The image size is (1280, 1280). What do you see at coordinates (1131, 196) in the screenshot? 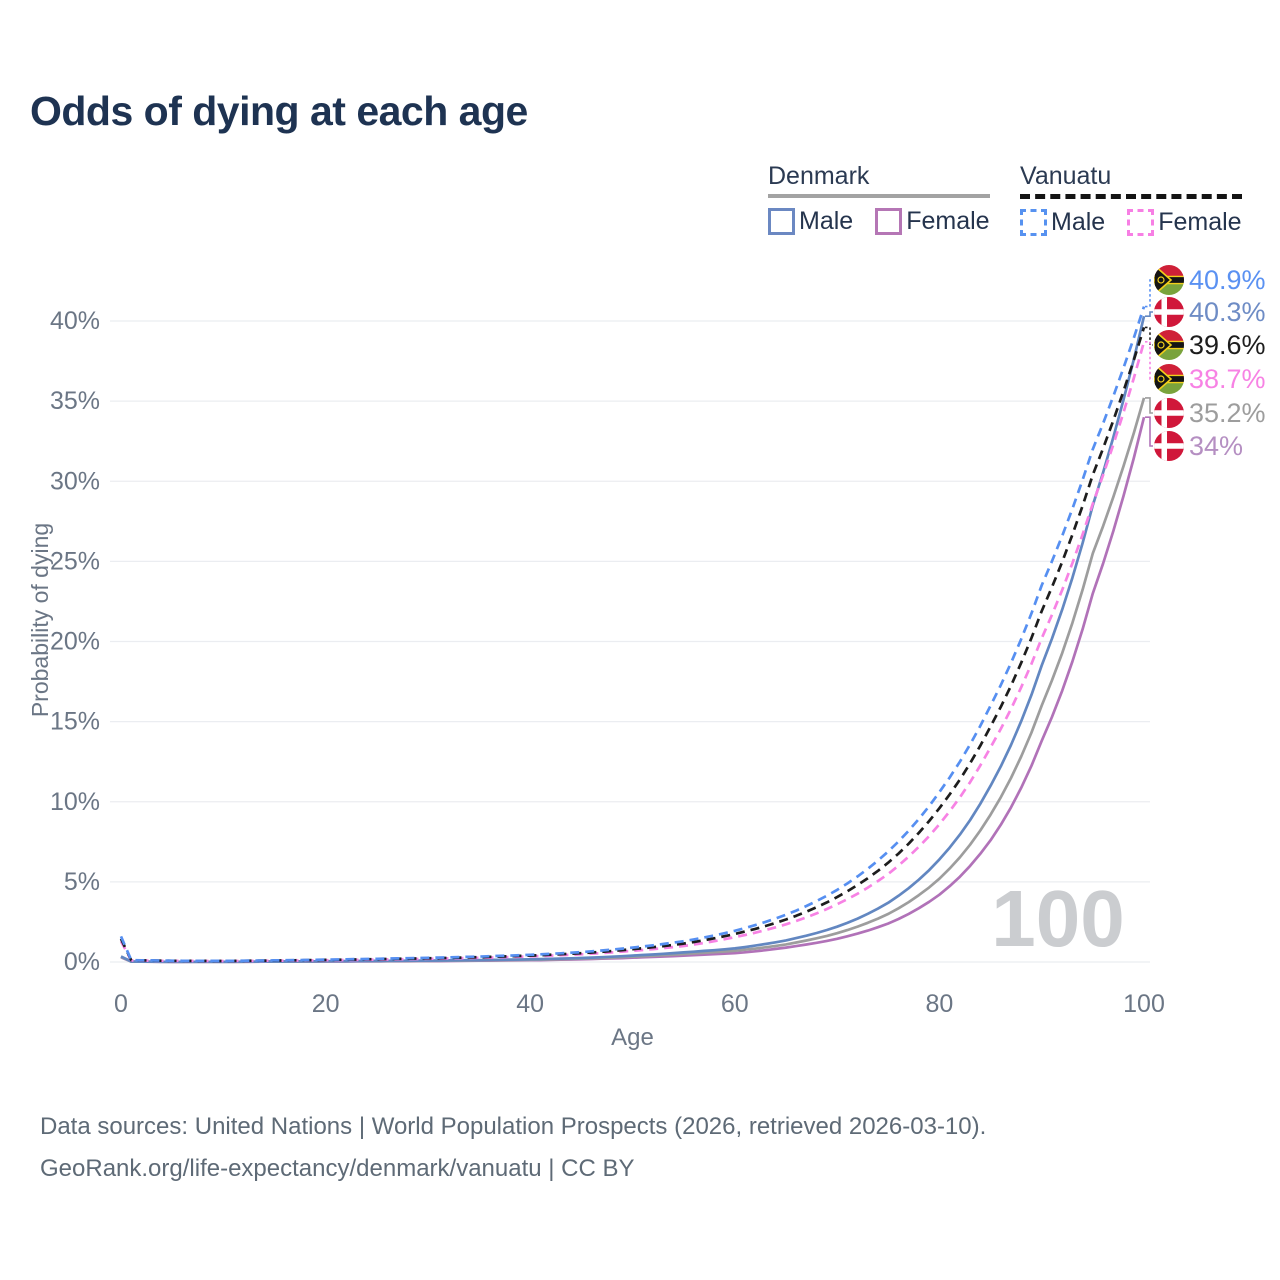
I see `legend-vanuatu-line-sample` at bounding box center [1131, 196].